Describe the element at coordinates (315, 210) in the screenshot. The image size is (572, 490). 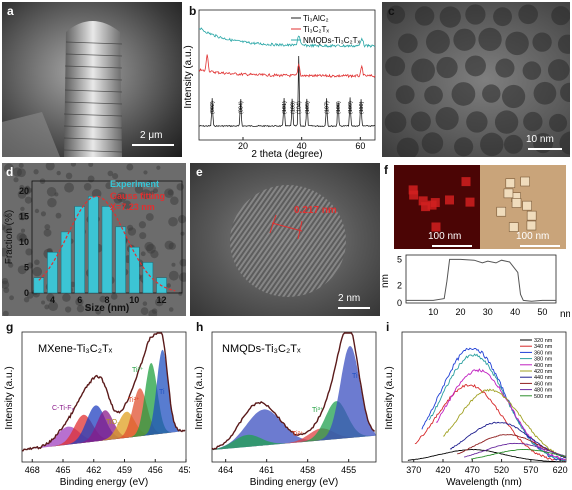
I see `lattice-spacing-label: 0.217 nm` at that location.